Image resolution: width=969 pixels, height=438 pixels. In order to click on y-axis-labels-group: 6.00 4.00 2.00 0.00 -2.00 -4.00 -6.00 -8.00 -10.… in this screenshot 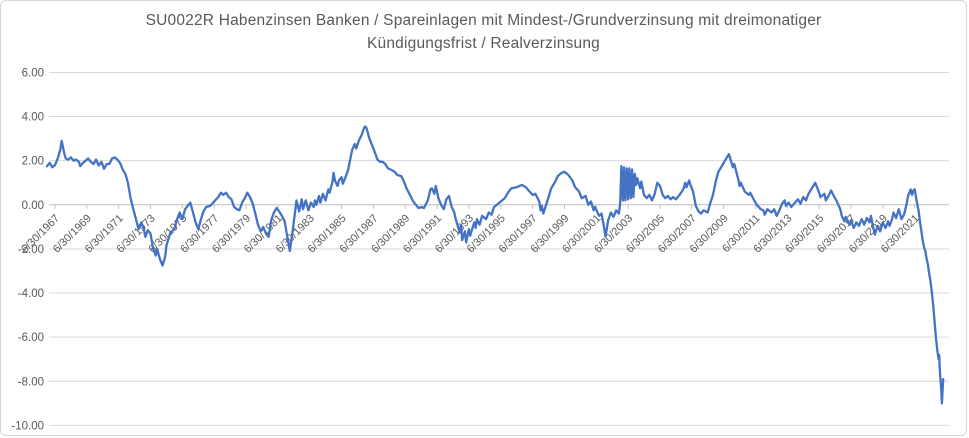, I will do `click(27, 249)`.